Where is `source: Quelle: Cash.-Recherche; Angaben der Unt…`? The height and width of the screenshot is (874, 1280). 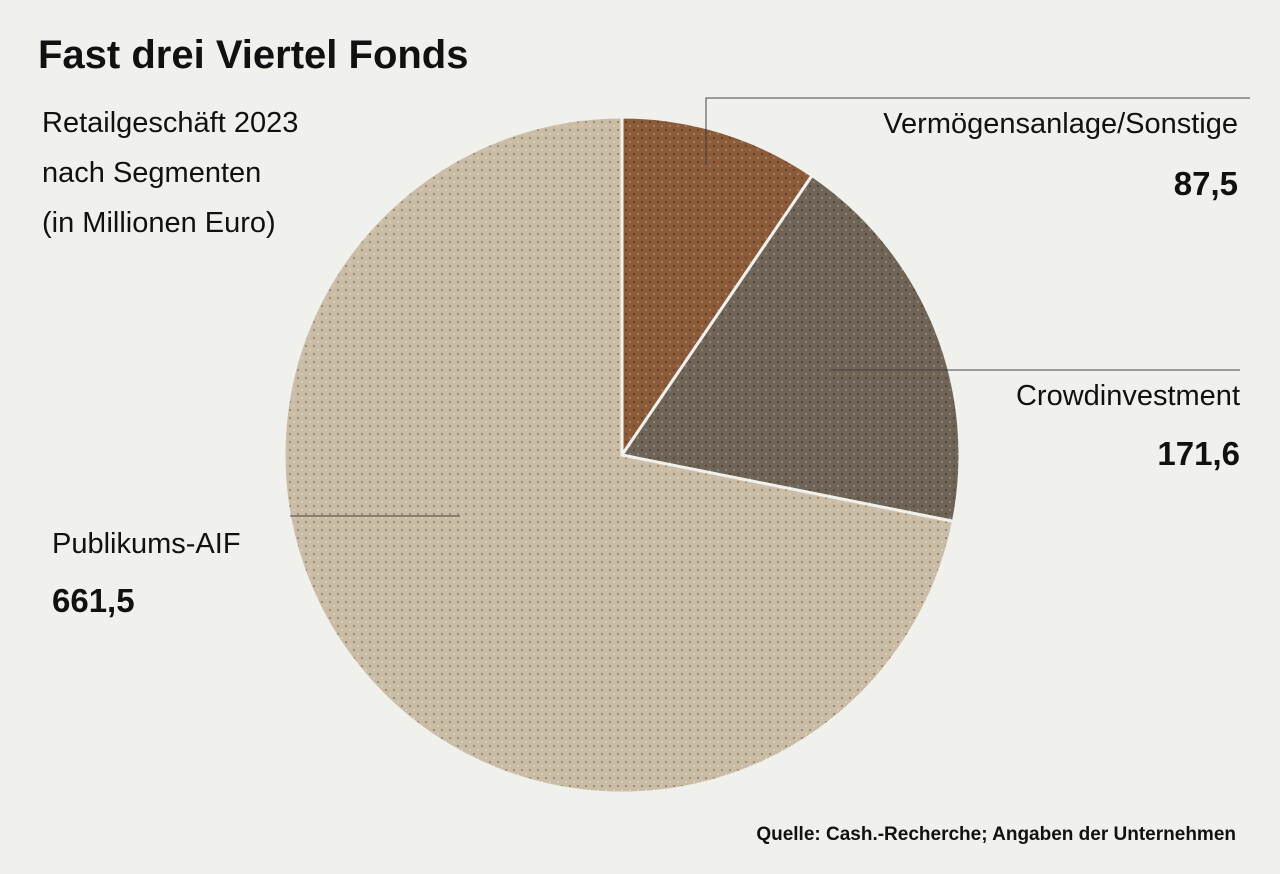
source: Quelle: Cash.-Recherche; Angaben der Unt… is located at coordinates (996, 834).